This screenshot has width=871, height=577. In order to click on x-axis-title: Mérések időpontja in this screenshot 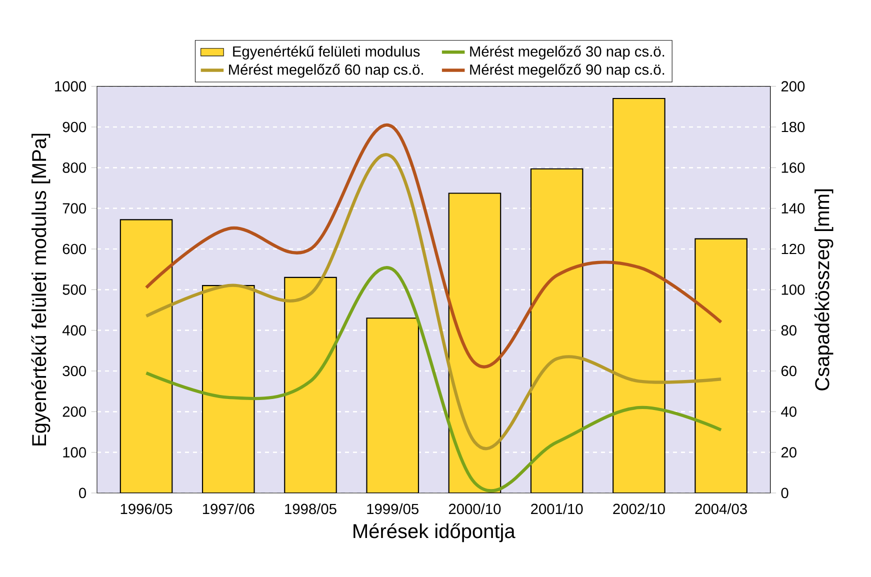, I will do `click(435, 532)`.